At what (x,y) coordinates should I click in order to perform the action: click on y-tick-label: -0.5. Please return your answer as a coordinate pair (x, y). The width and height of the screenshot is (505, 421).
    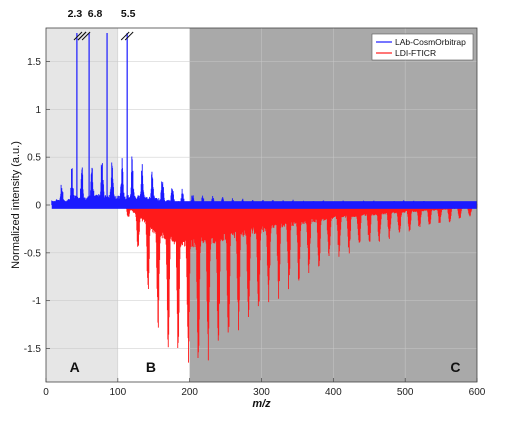
    Looking at the image, I should click on (33, 253).